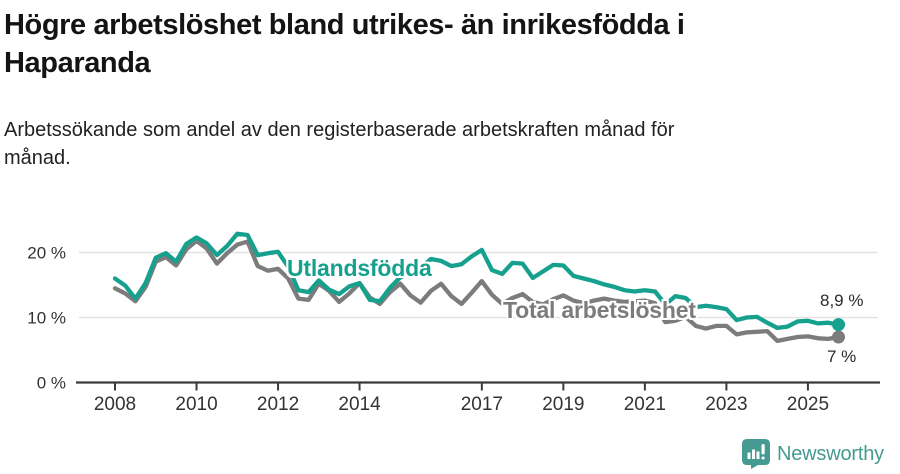  I want to click on newsworthy-logo: Newsworthy, so click(813, 454).